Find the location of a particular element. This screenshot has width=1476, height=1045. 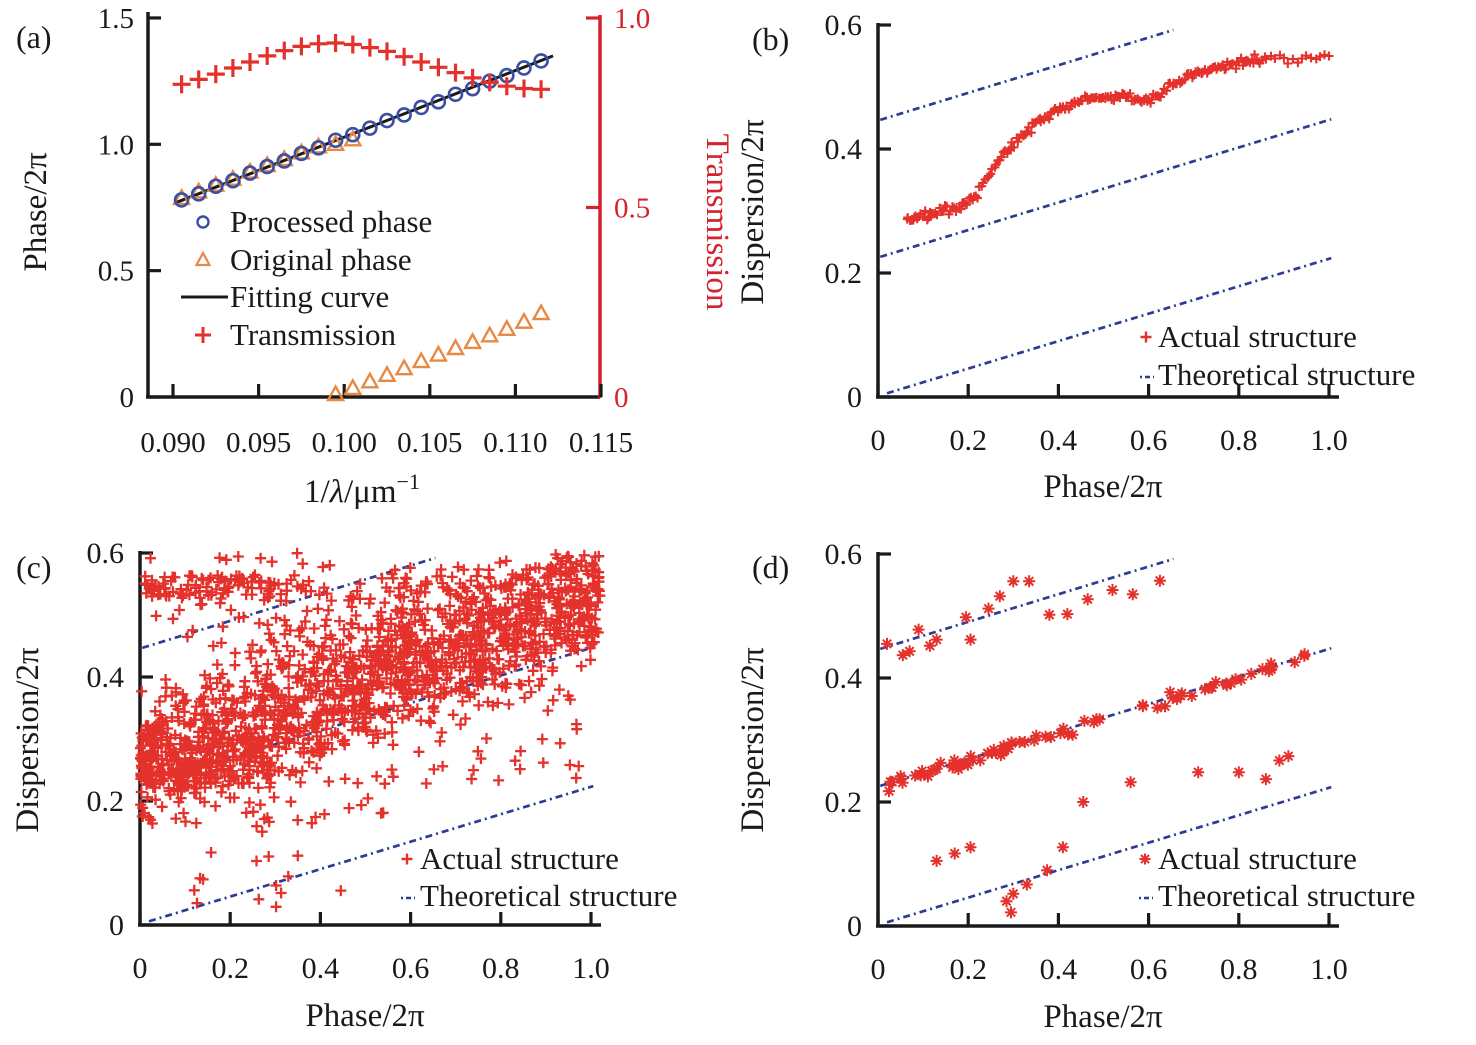

y-axis-label-left: Phase/2π is located at coordinates (36, 212).